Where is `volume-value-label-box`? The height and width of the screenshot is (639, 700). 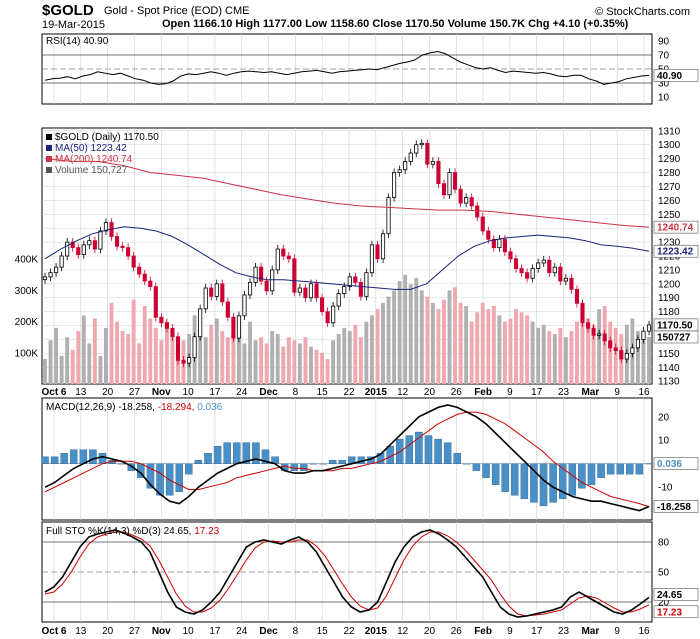 volume-value-label-box is located at coordinates (676, 337).